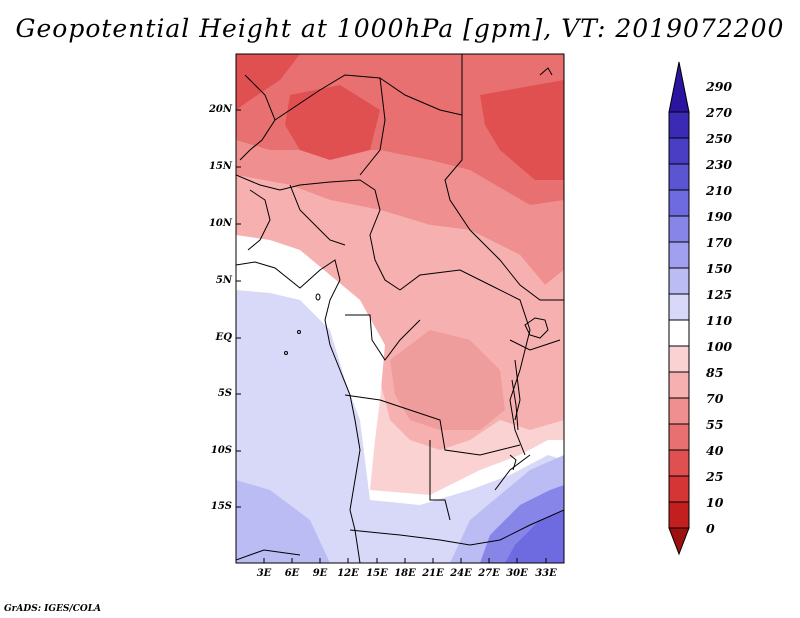 This screenshot has height=618, width=800. Describe the element at coordinates (715, 450) in the screenshot. I see `colorbar-label: 40` at that location.